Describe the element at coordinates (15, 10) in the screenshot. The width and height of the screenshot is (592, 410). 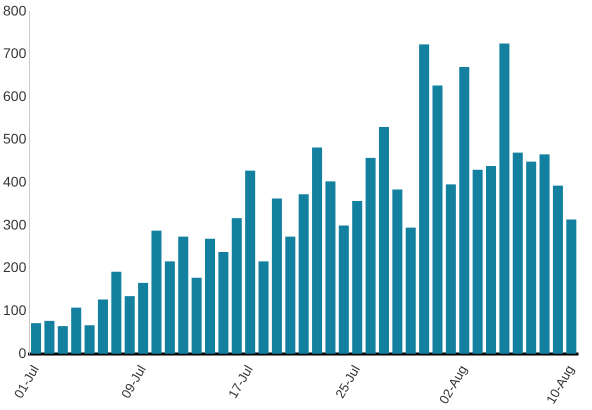
I see `y-tick-label: 800` at that location.